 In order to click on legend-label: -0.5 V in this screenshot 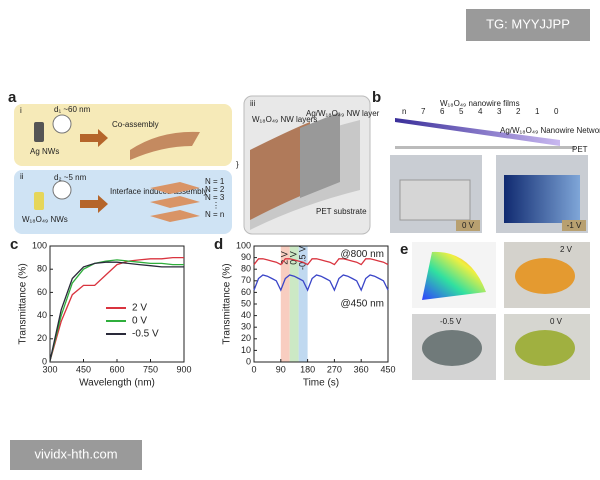, I will do `click(145, 334)`.